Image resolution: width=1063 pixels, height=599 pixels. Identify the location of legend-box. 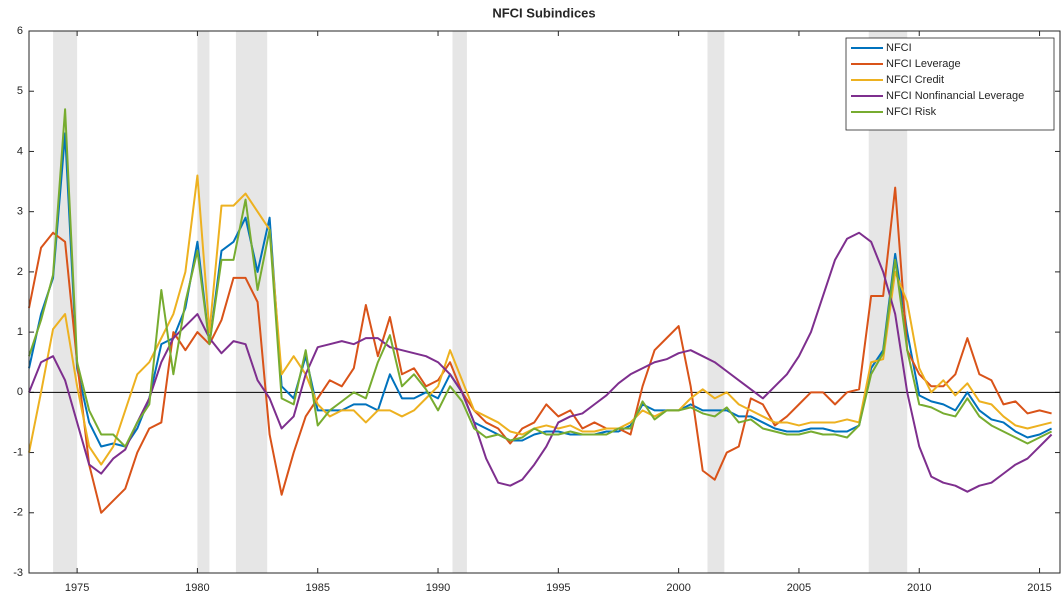
(950, 84).